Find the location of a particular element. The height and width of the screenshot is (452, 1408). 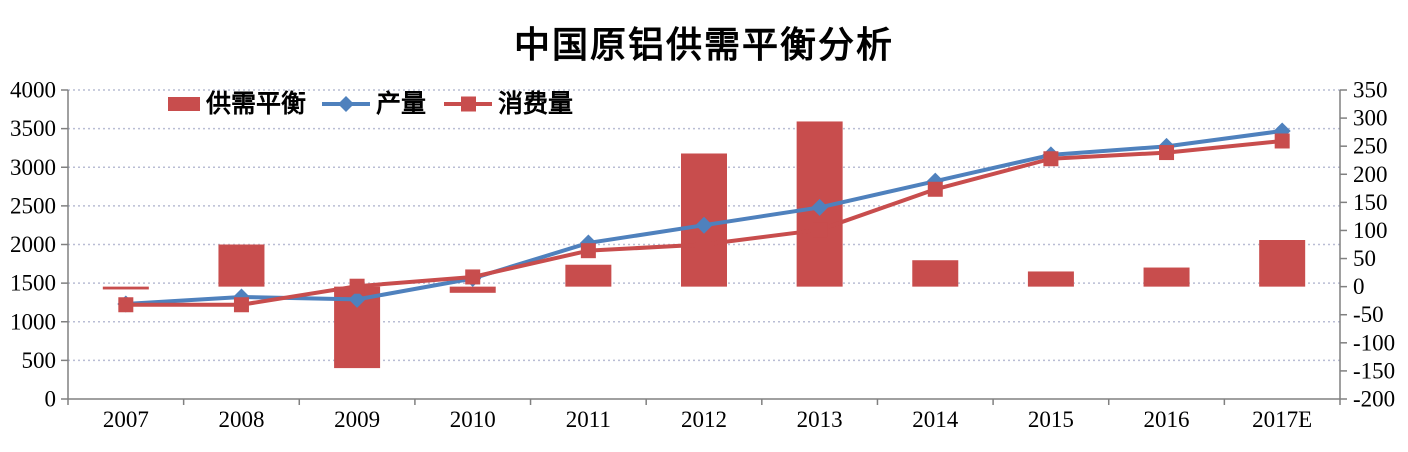

chart-title: 中国原铝供需平衡分析 is located at coordinates (703, 44).